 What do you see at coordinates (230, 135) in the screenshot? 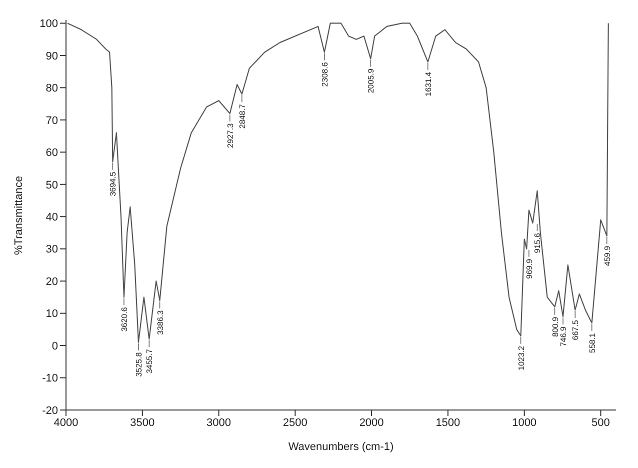
I see `annotation: 2927.3` at bounding box center [230, 135].